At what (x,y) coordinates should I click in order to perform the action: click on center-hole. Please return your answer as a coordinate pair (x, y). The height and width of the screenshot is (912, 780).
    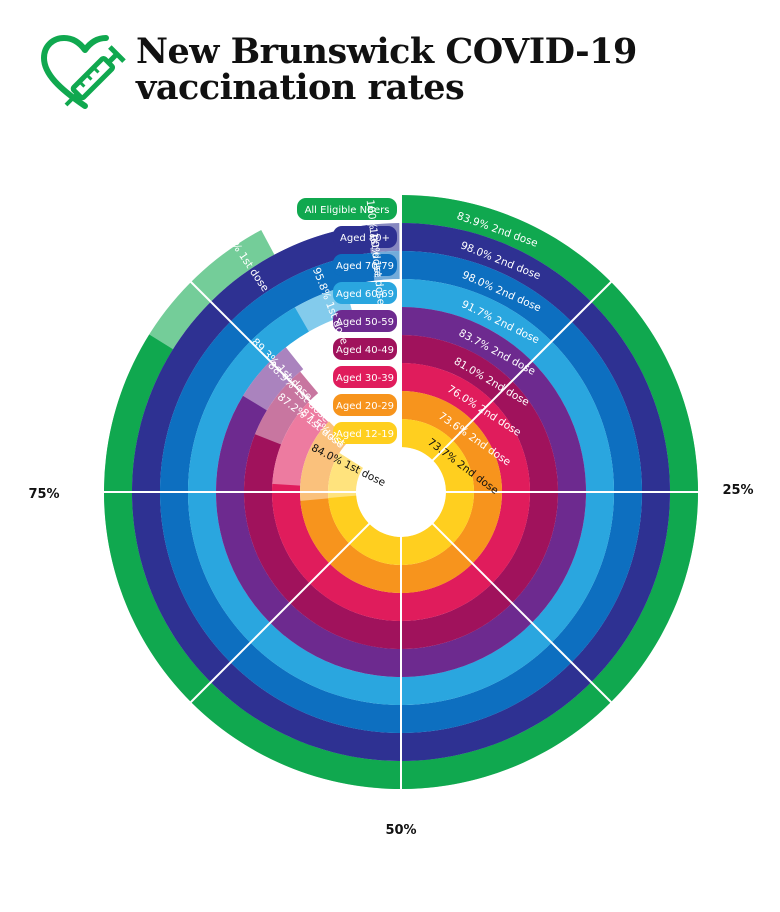
    Looking at the image, I should click on (401, 492).